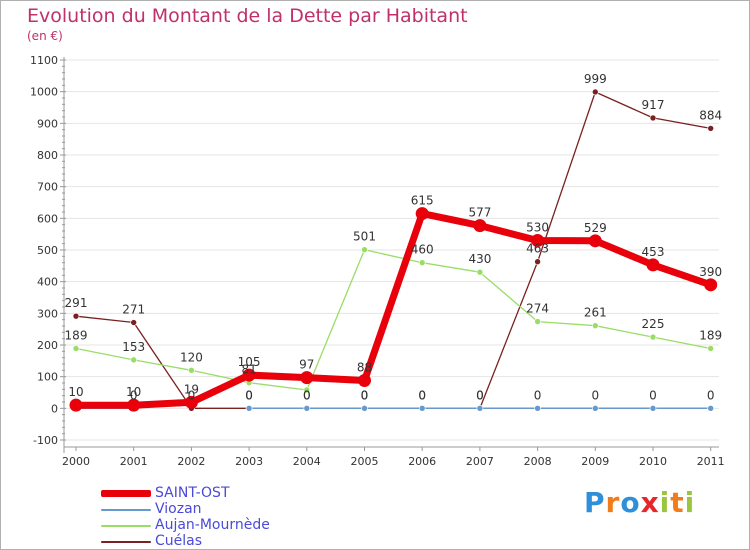 This screenshot has height=550, width=750. What do you see at coordinates (47, 377) in the screenshot?
I see `y-tick-label: 100` at bounding box center [47, 377].